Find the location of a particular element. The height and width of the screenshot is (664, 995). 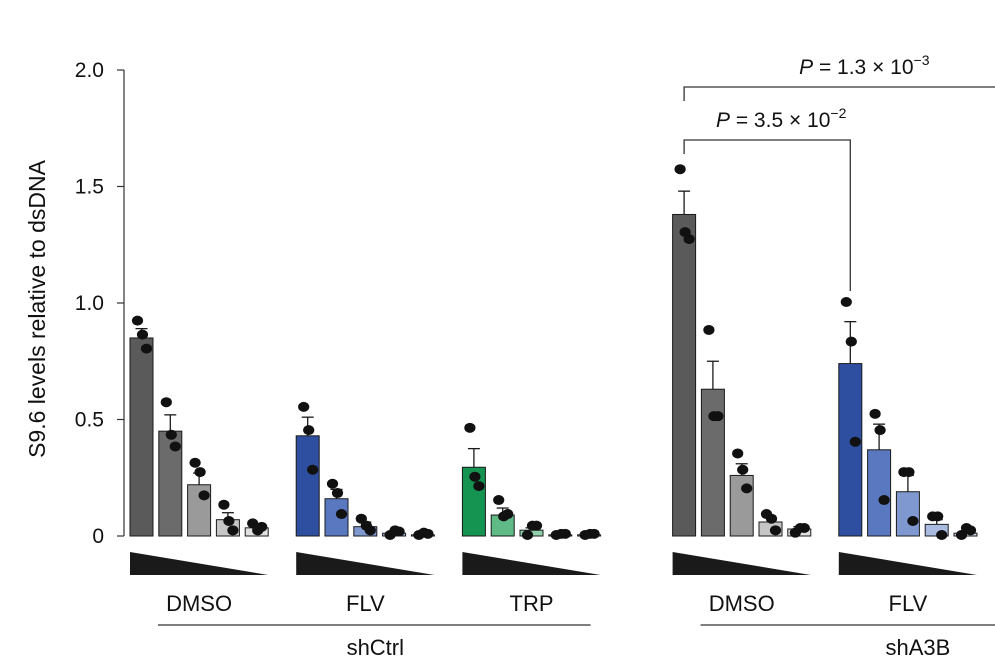

y-tick-label: 0.5 is located at coordinates (89, 420).